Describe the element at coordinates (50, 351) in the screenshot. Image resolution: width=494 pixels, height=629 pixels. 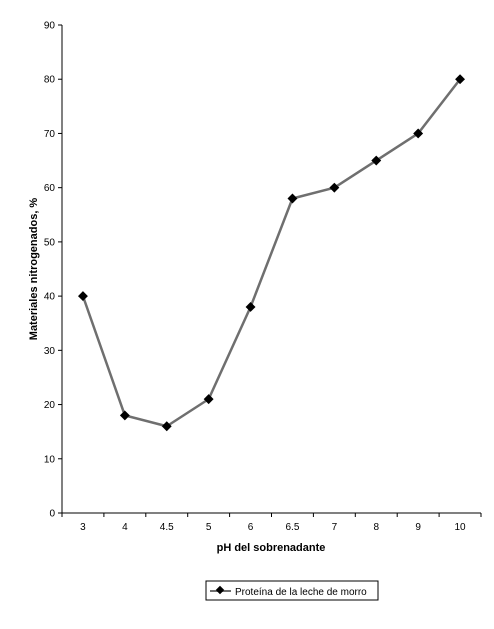
I see `y-tick-label: 30` at that location.